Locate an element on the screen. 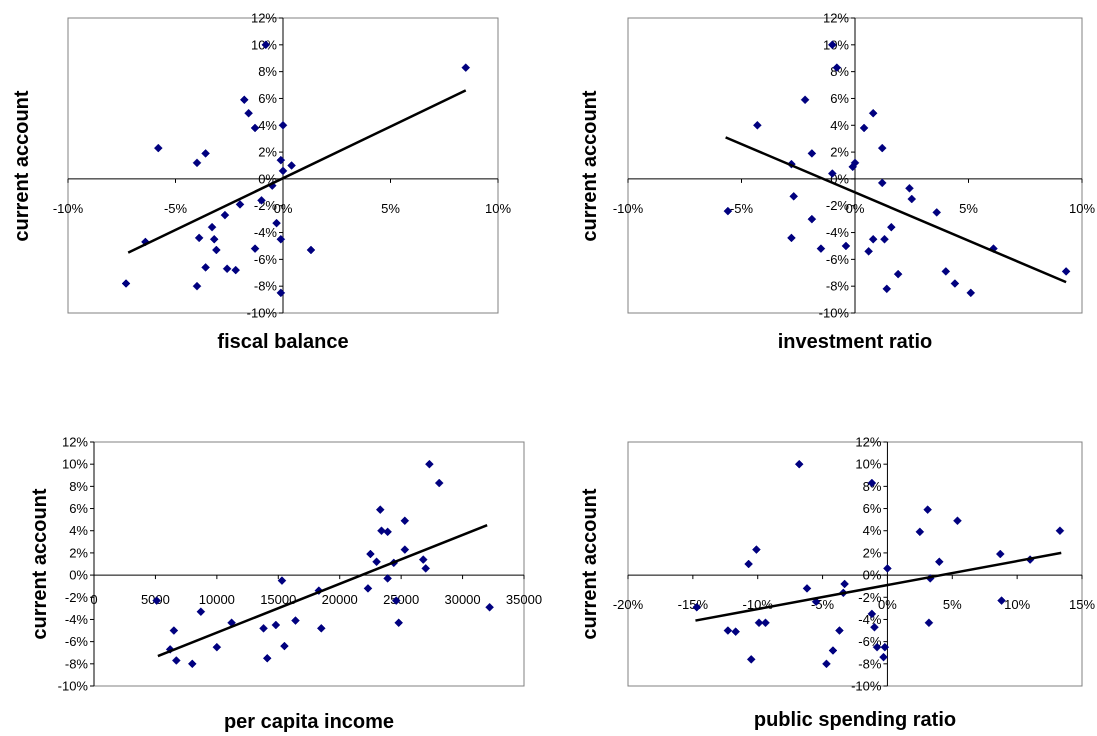 The width and height of the screenshot is (1097, 736). x-tick-label: 35000 is located at coordinates (524, 599).